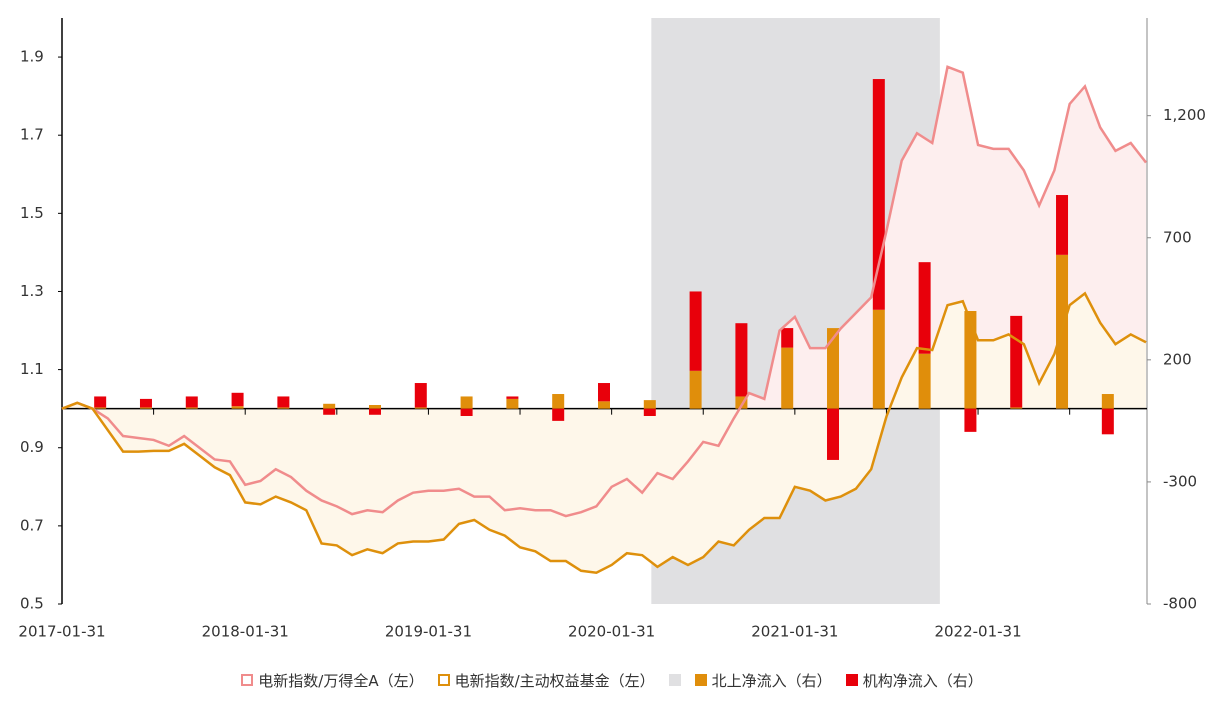 The height and width of the screenshot is (702, 1224). Describe the element at coordinates (611, 632) in the screenshot. I see `x-tick-label: 2020-01-31` at that location.